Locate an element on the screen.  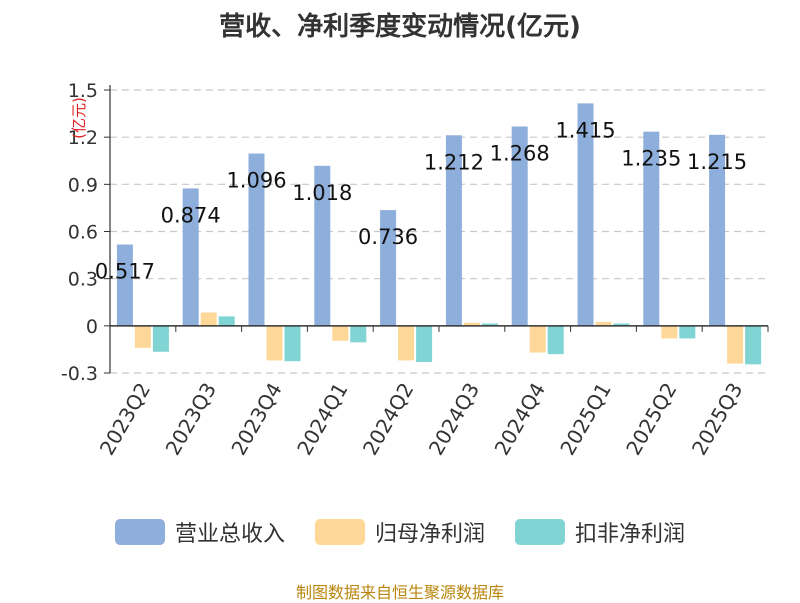
data-label-revenue: 0.517 is located at coordinates (125, 272).